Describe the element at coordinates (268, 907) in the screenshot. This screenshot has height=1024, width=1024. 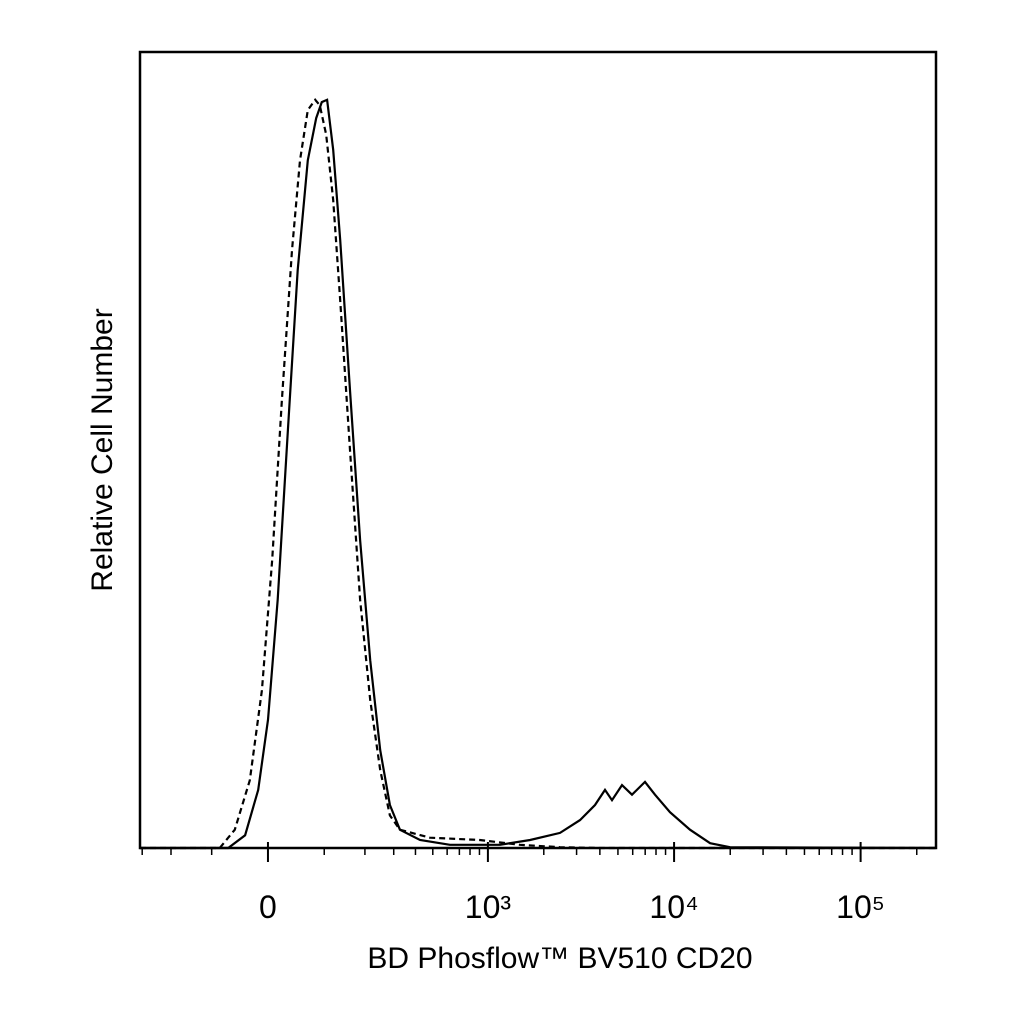
I see `x-tick-label: 0` at that location.